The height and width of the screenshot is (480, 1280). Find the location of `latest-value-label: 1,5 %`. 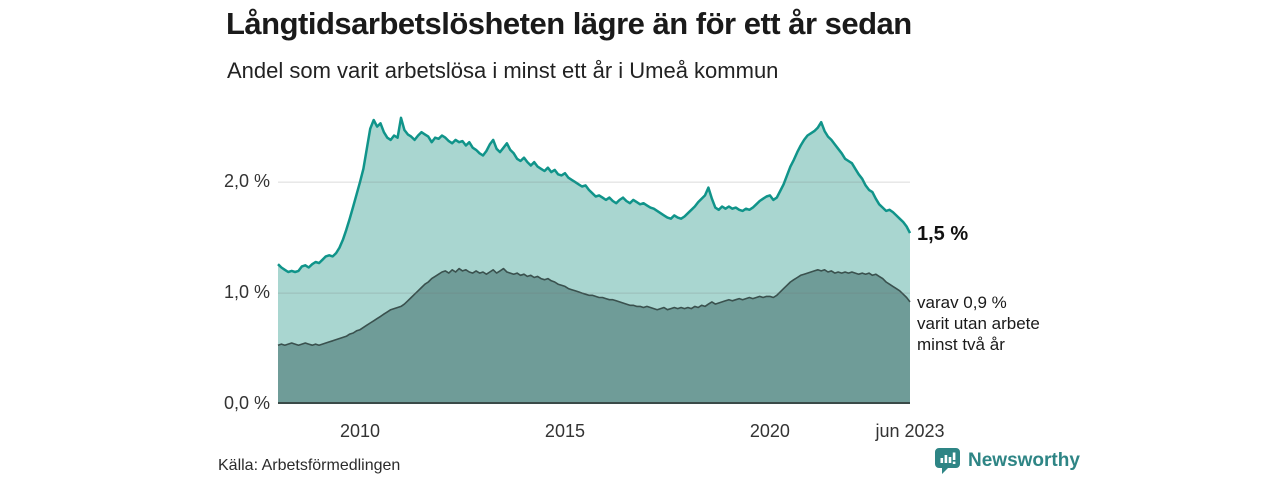

latest-value-label: 1,5 % is located at coordinates (943, 234).